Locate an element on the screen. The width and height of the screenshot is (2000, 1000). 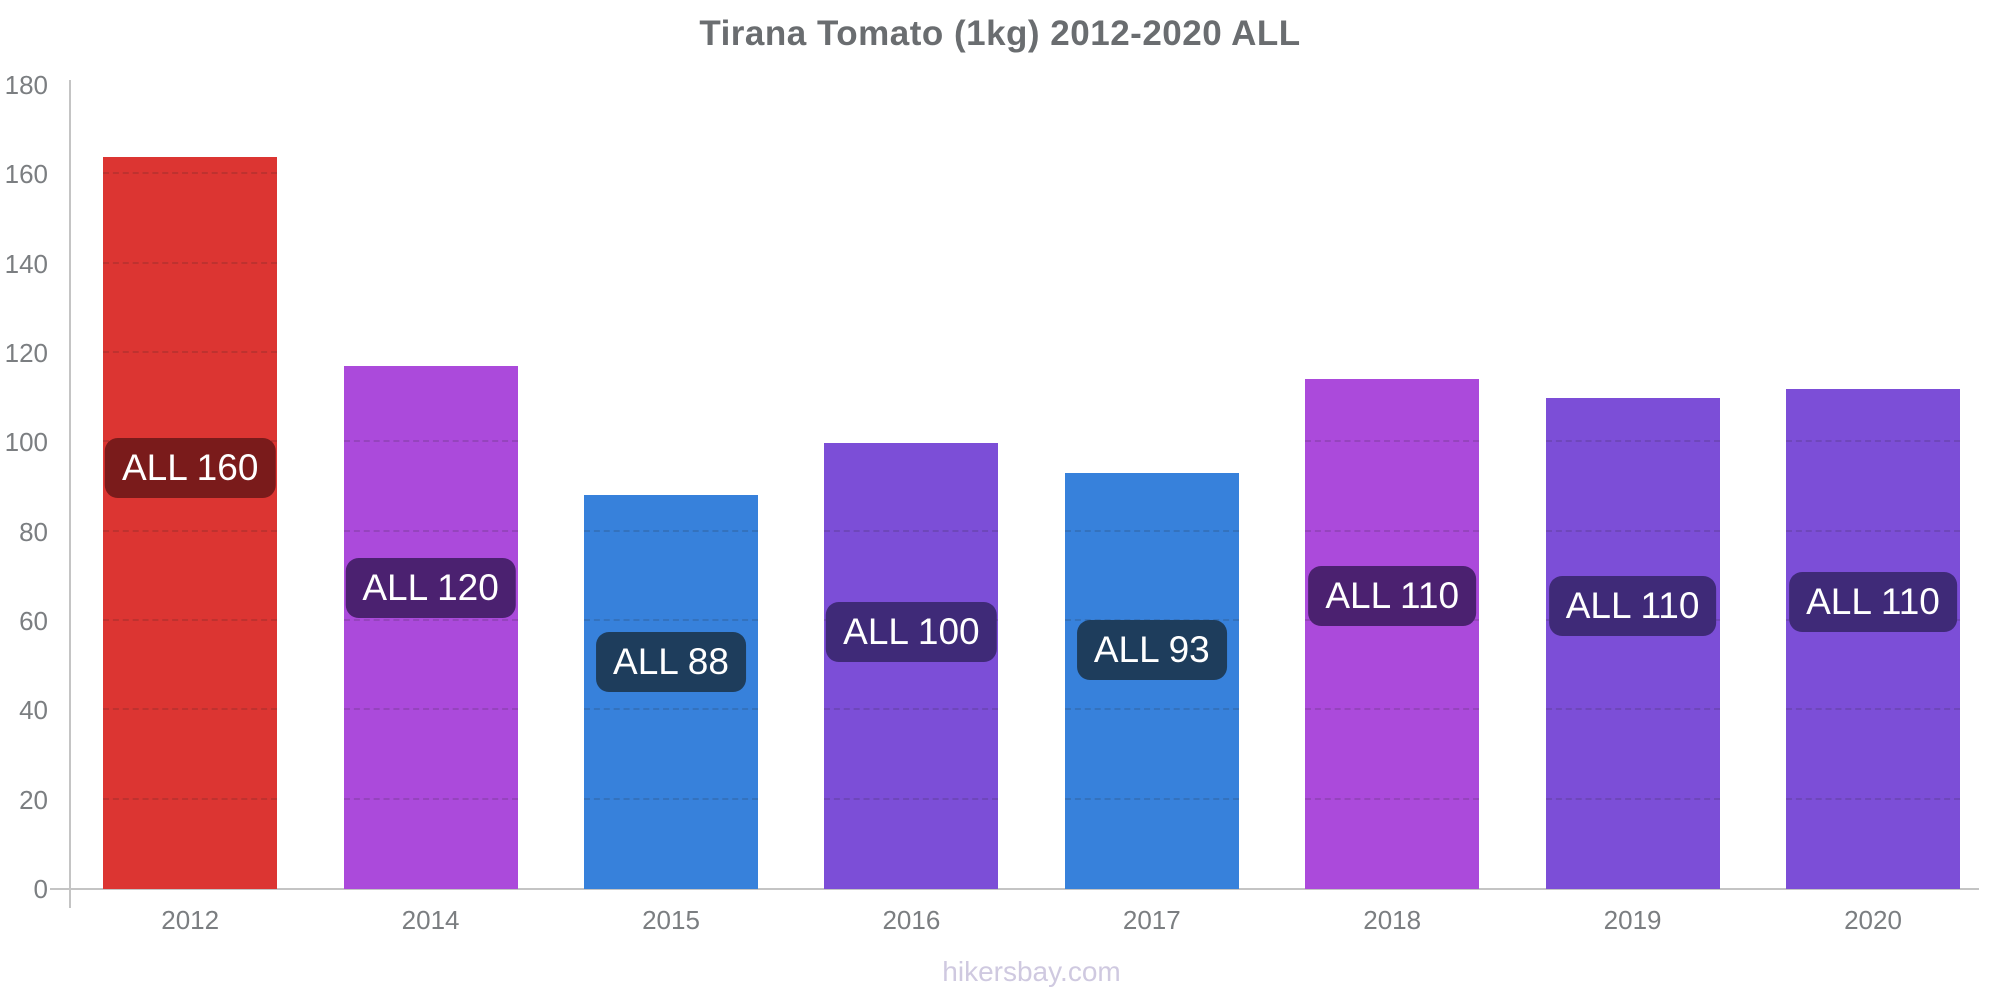
bar-value-badge-2015: ALL 88 is located at coordinates (671, 662).